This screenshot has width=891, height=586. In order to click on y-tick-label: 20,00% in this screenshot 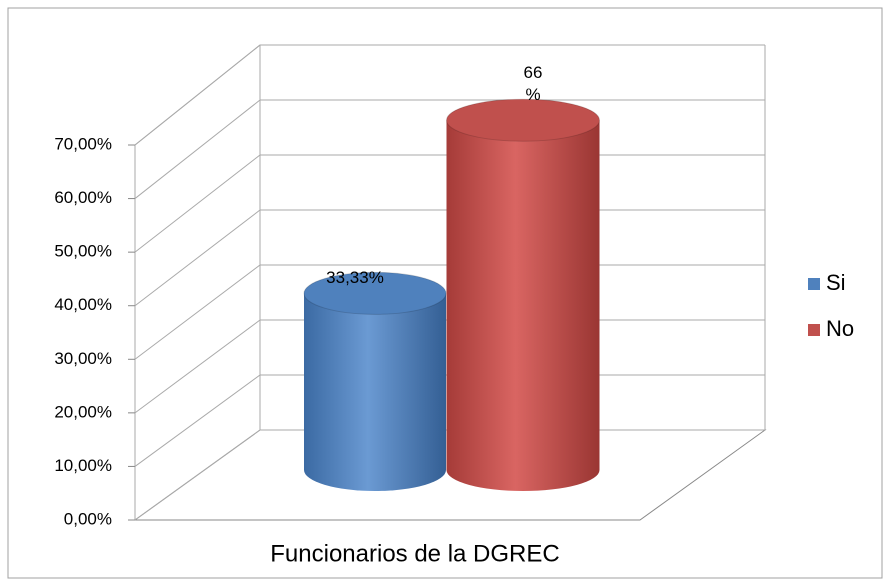, I will do `click(83, 411)`.